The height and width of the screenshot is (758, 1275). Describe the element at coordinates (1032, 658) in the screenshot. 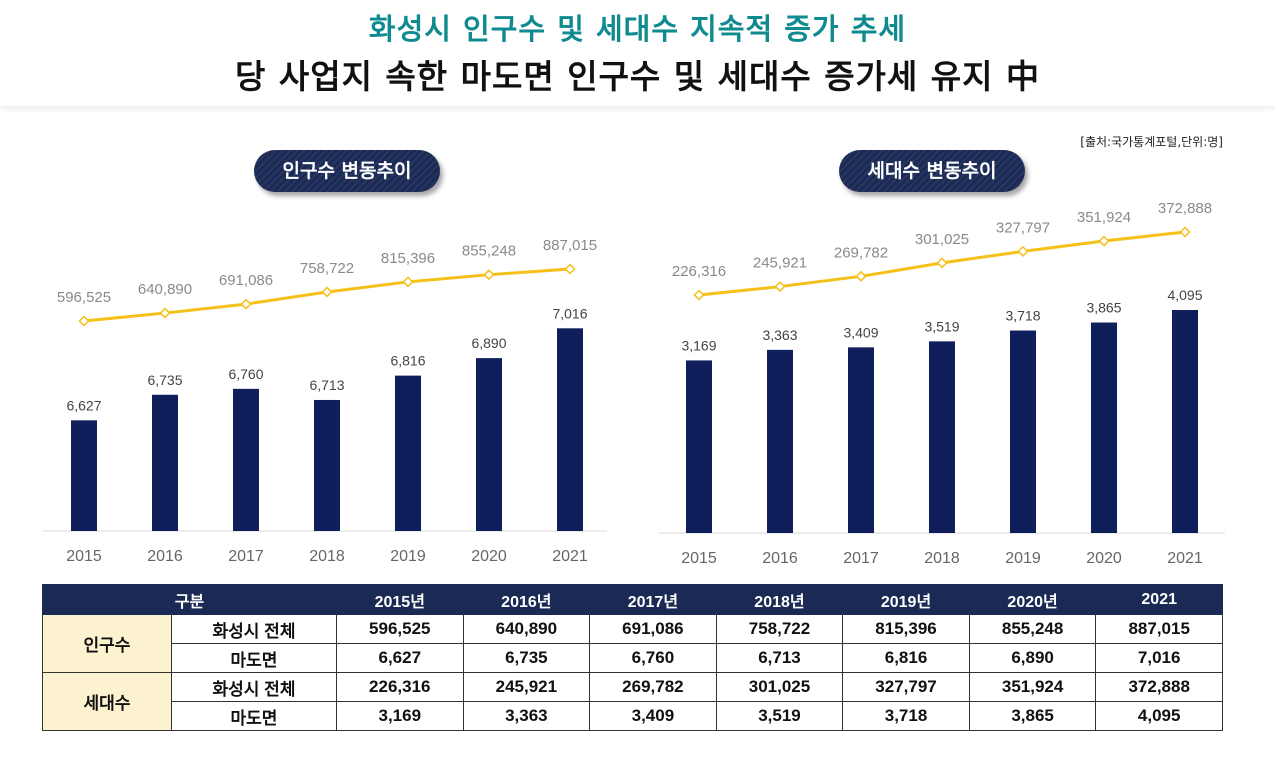

I see `table-cell: 6,890` at that location.